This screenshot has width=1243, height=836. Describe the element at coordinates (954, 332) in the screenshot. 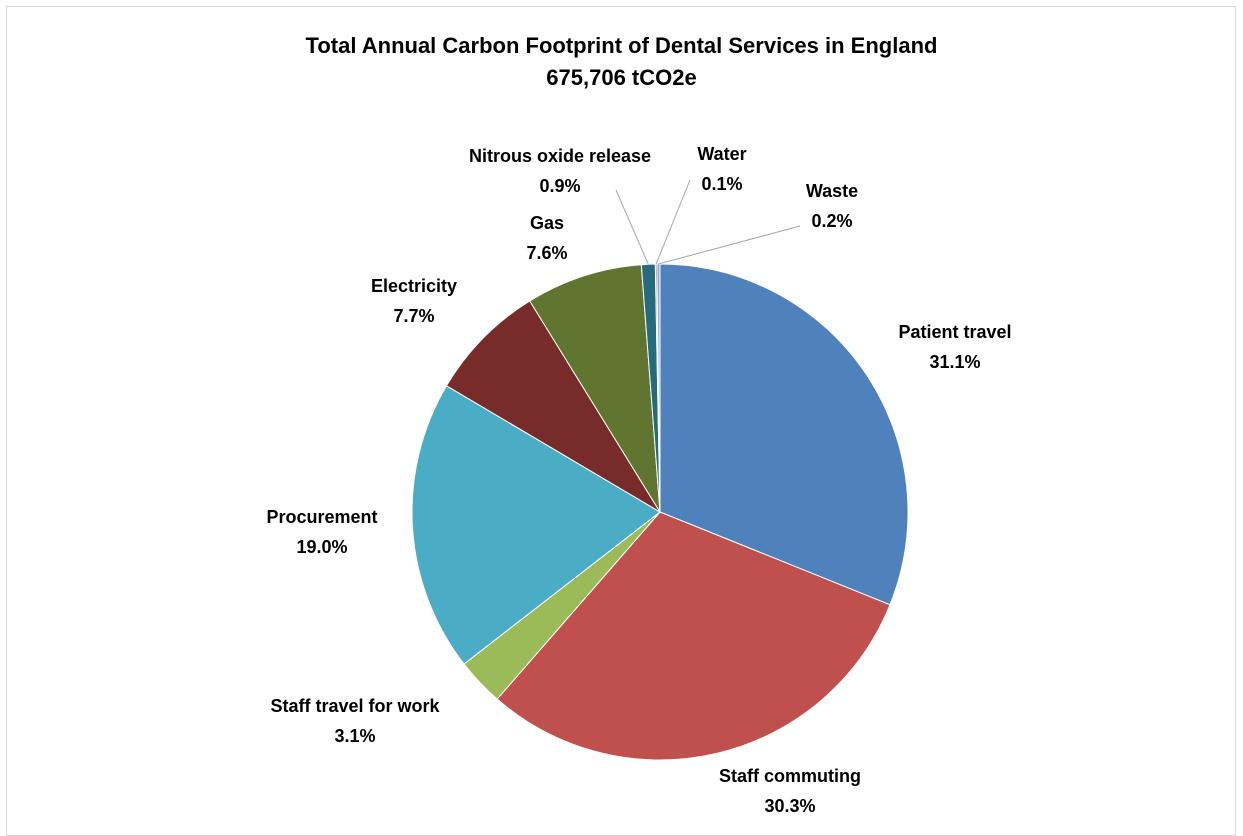

I see `label-patient-travel: Patient travel` at that location.